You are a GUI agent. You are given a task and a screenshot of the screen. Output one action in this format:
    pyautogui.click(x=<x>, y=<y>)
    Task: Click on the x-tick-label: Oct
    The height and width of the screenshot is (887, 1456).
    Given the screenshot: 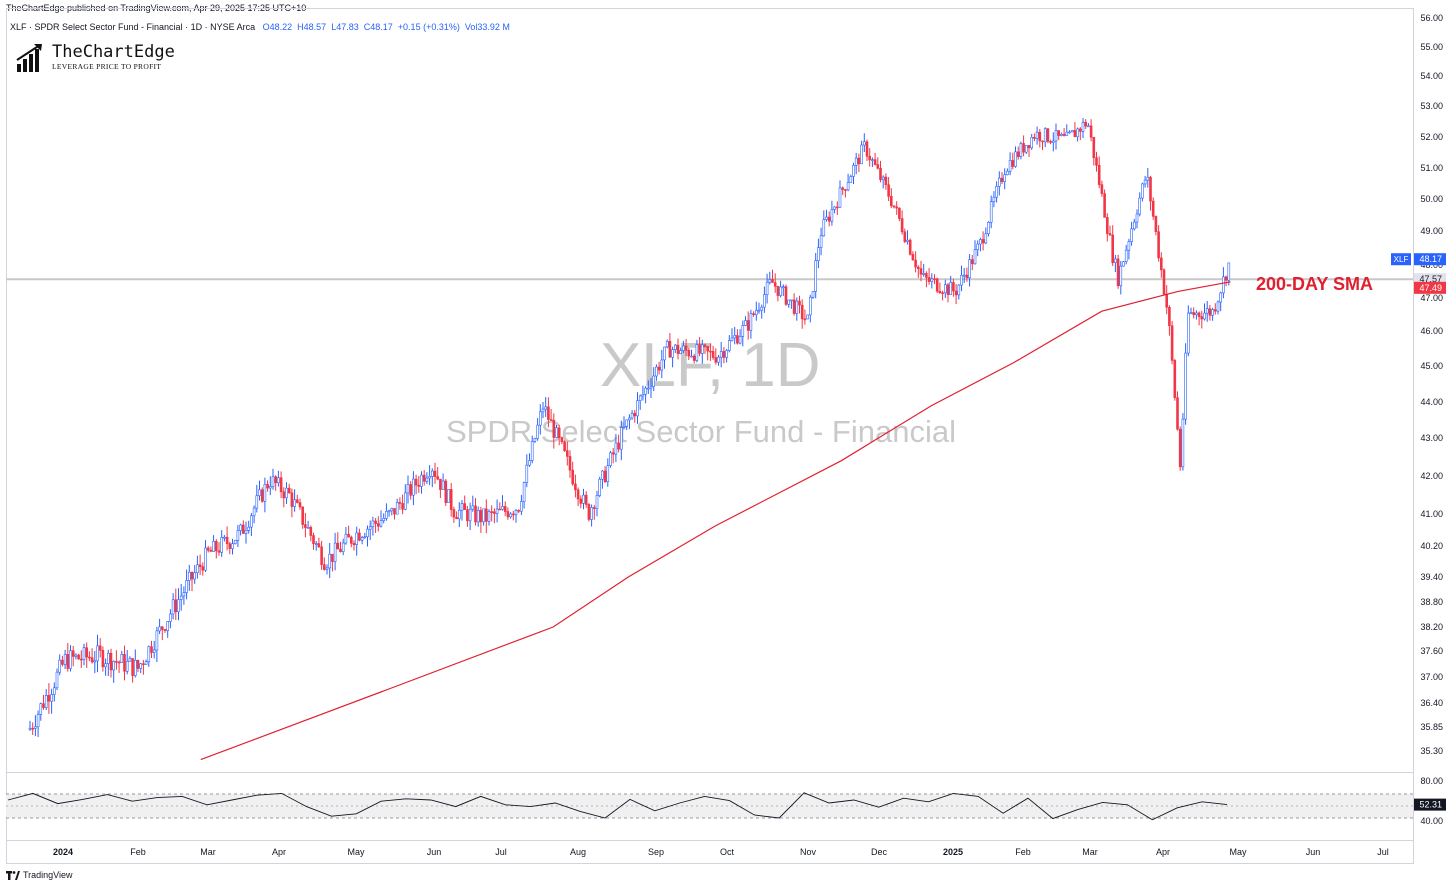 What is the action you would take?
    pyautogui.click(x=727, y=852)
    